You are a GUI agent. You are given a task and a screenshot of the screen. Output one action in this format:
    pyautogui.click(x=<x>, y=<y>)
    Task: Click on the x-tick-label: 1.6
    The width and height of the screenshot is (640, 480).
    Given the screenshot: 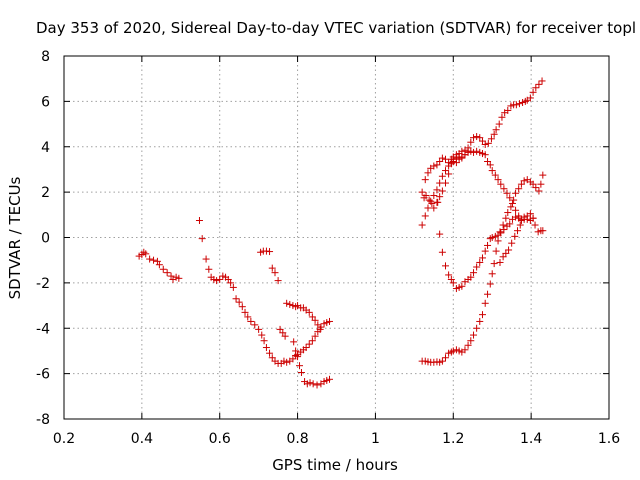 What is the action you would take?
    pyautogui.click(x=609, y=439)
    